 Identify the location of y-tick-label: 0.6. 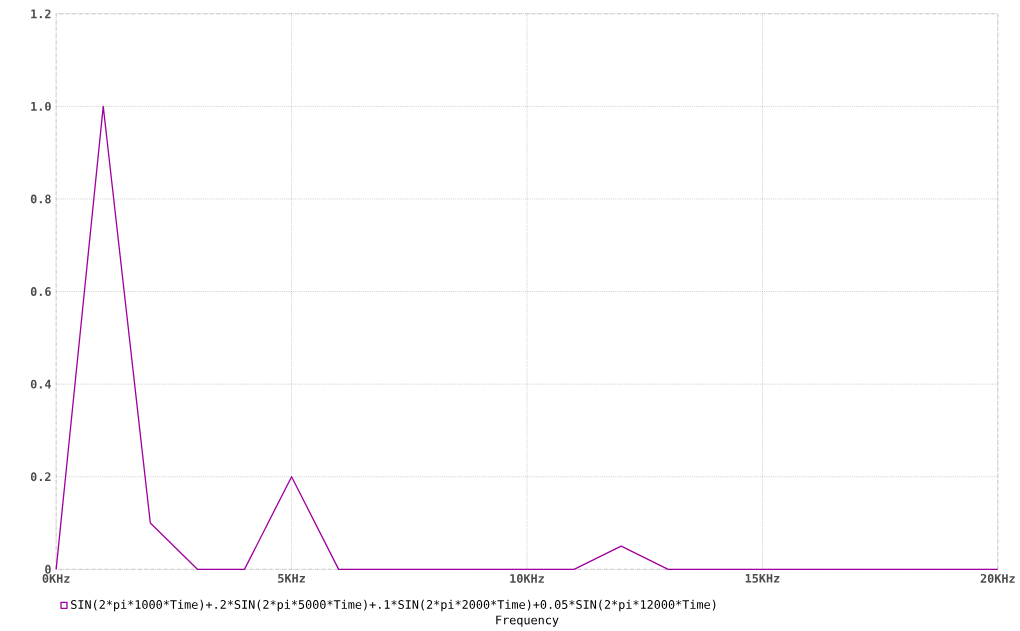
(40, 291).